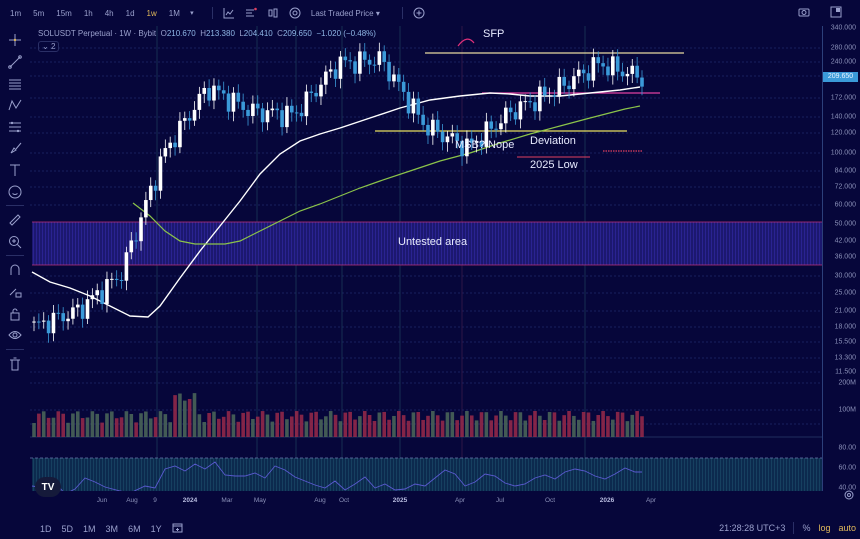 Image resolution: width=860 pixels, height=539 pixels. I want to click on range-1m: 1M, so click(89, 528).